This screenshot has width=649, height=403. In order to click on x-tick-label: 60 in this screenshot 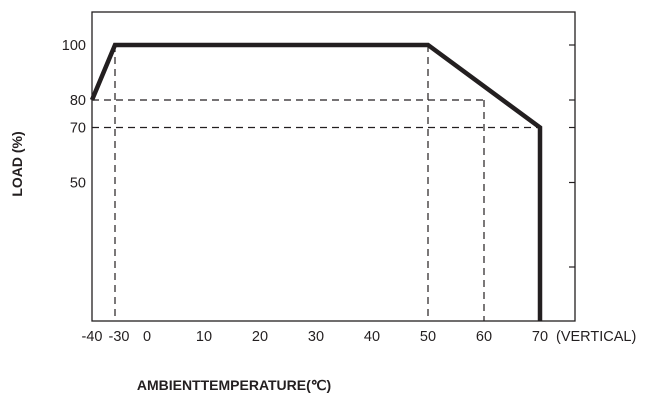, I will do `click(484, 337)`.